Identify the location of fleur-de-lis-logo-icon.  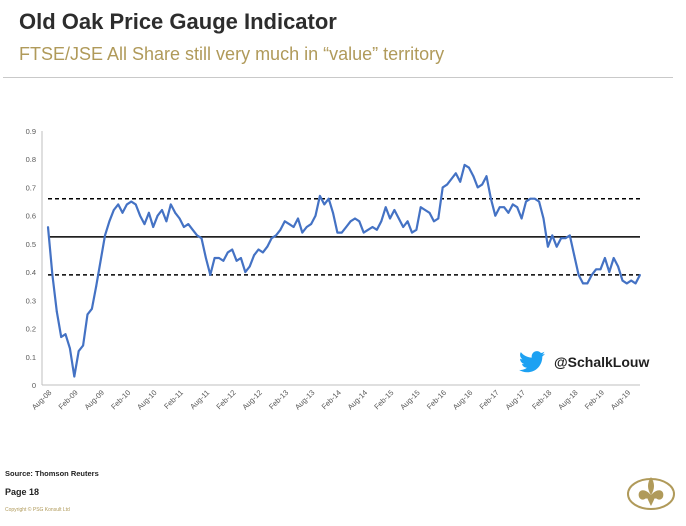
(651, 493).